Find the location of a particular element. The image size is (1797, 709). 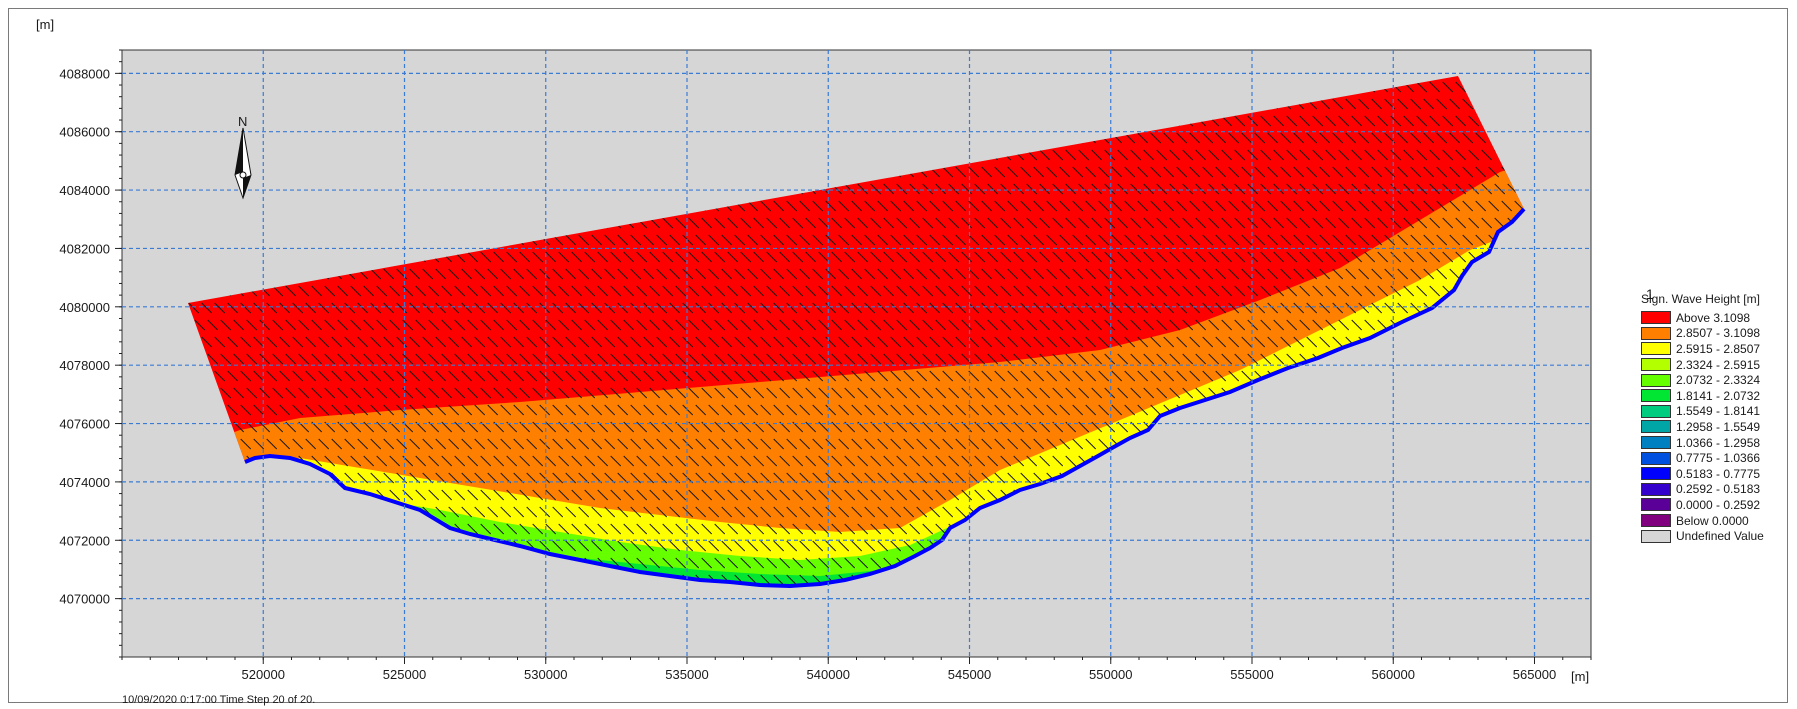

legend-item: 2.5915 - 2.8507 is located at coordinates (1717, 349).